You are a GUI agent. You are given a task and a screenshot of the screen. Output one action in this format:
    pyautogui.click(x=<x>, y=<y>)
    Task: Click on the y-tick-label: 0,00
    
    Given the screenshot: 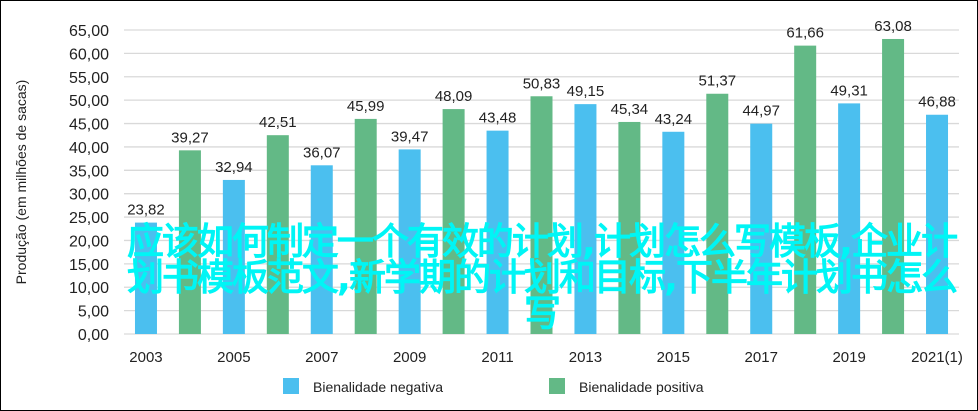 What is the action you would take?
    pyautogui.click(x=93, y=335)
    